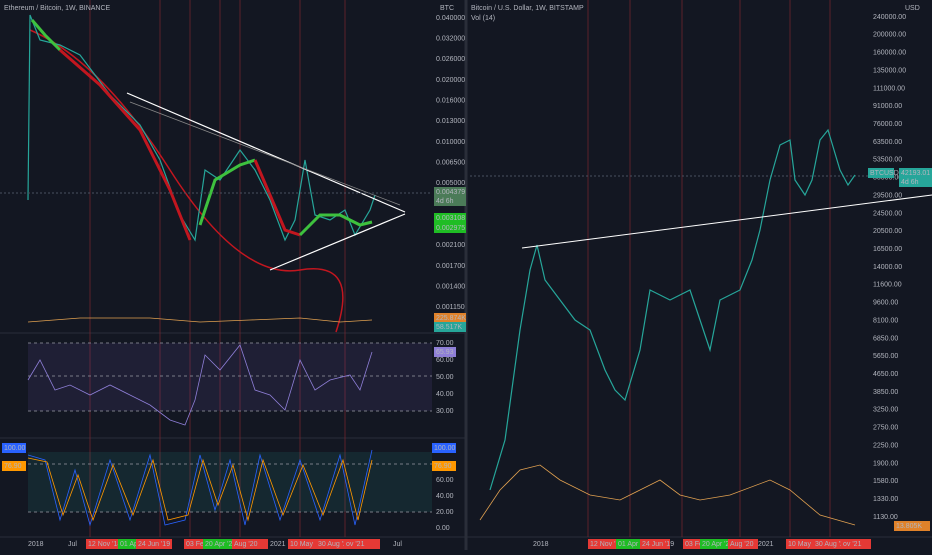 This screenshot has height=555, width=932. What do you see at coordinates (889, 53) in the screenshot?
I see `axis-label: 160000.00` at bounding box center [889, 53].